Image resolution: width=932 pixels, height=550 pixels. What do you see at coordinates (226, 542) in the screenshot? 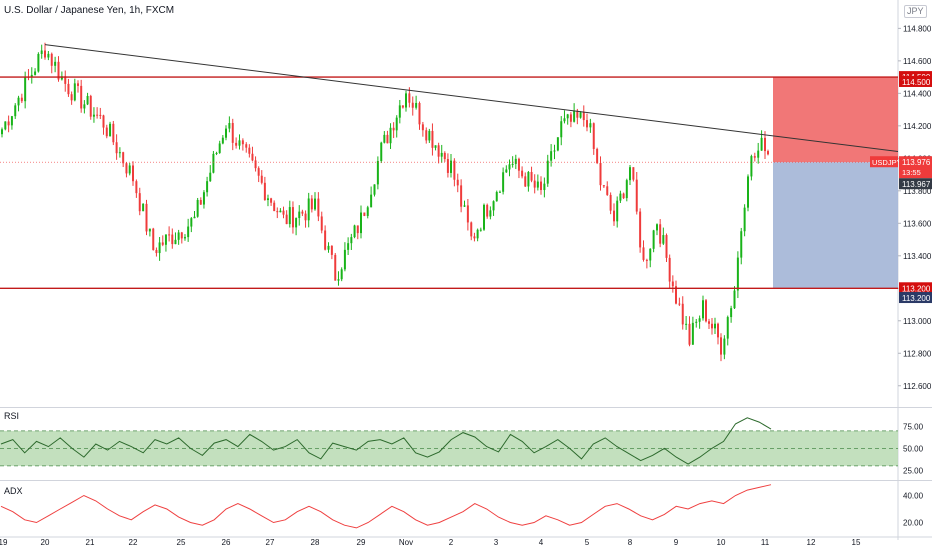
I see `time-tick-label: 26` at bounding box center [226, 542].